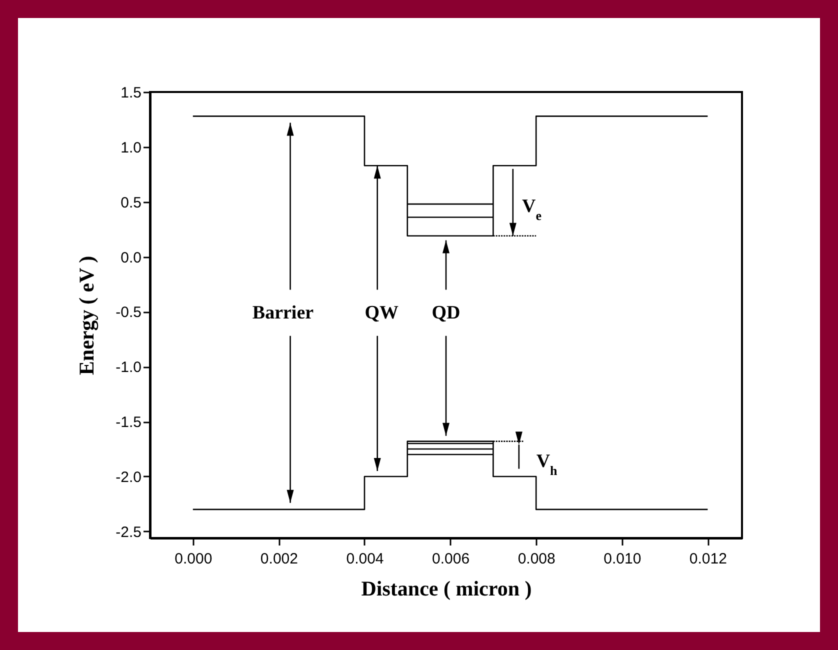 This screenshot has width=838, height=650. What do you see at coordinates (365, 559) in the screenshot?
I see `x-tick-label: 0.004` at bounding box center [365, 559].